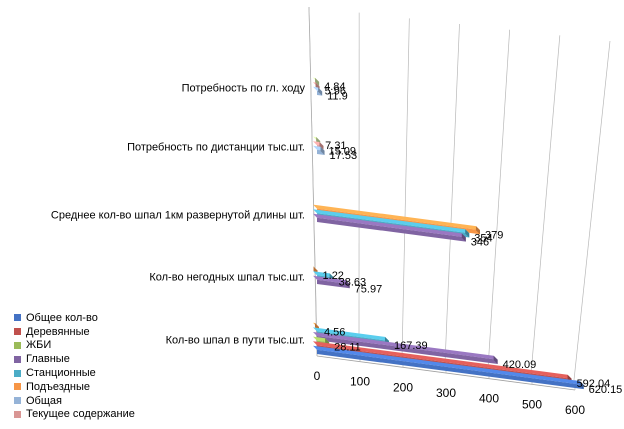  What do you see at coordinates (58, 331) in the screenshot?
I see `legend-label: Деревянные` at bounding box center [58, 331].